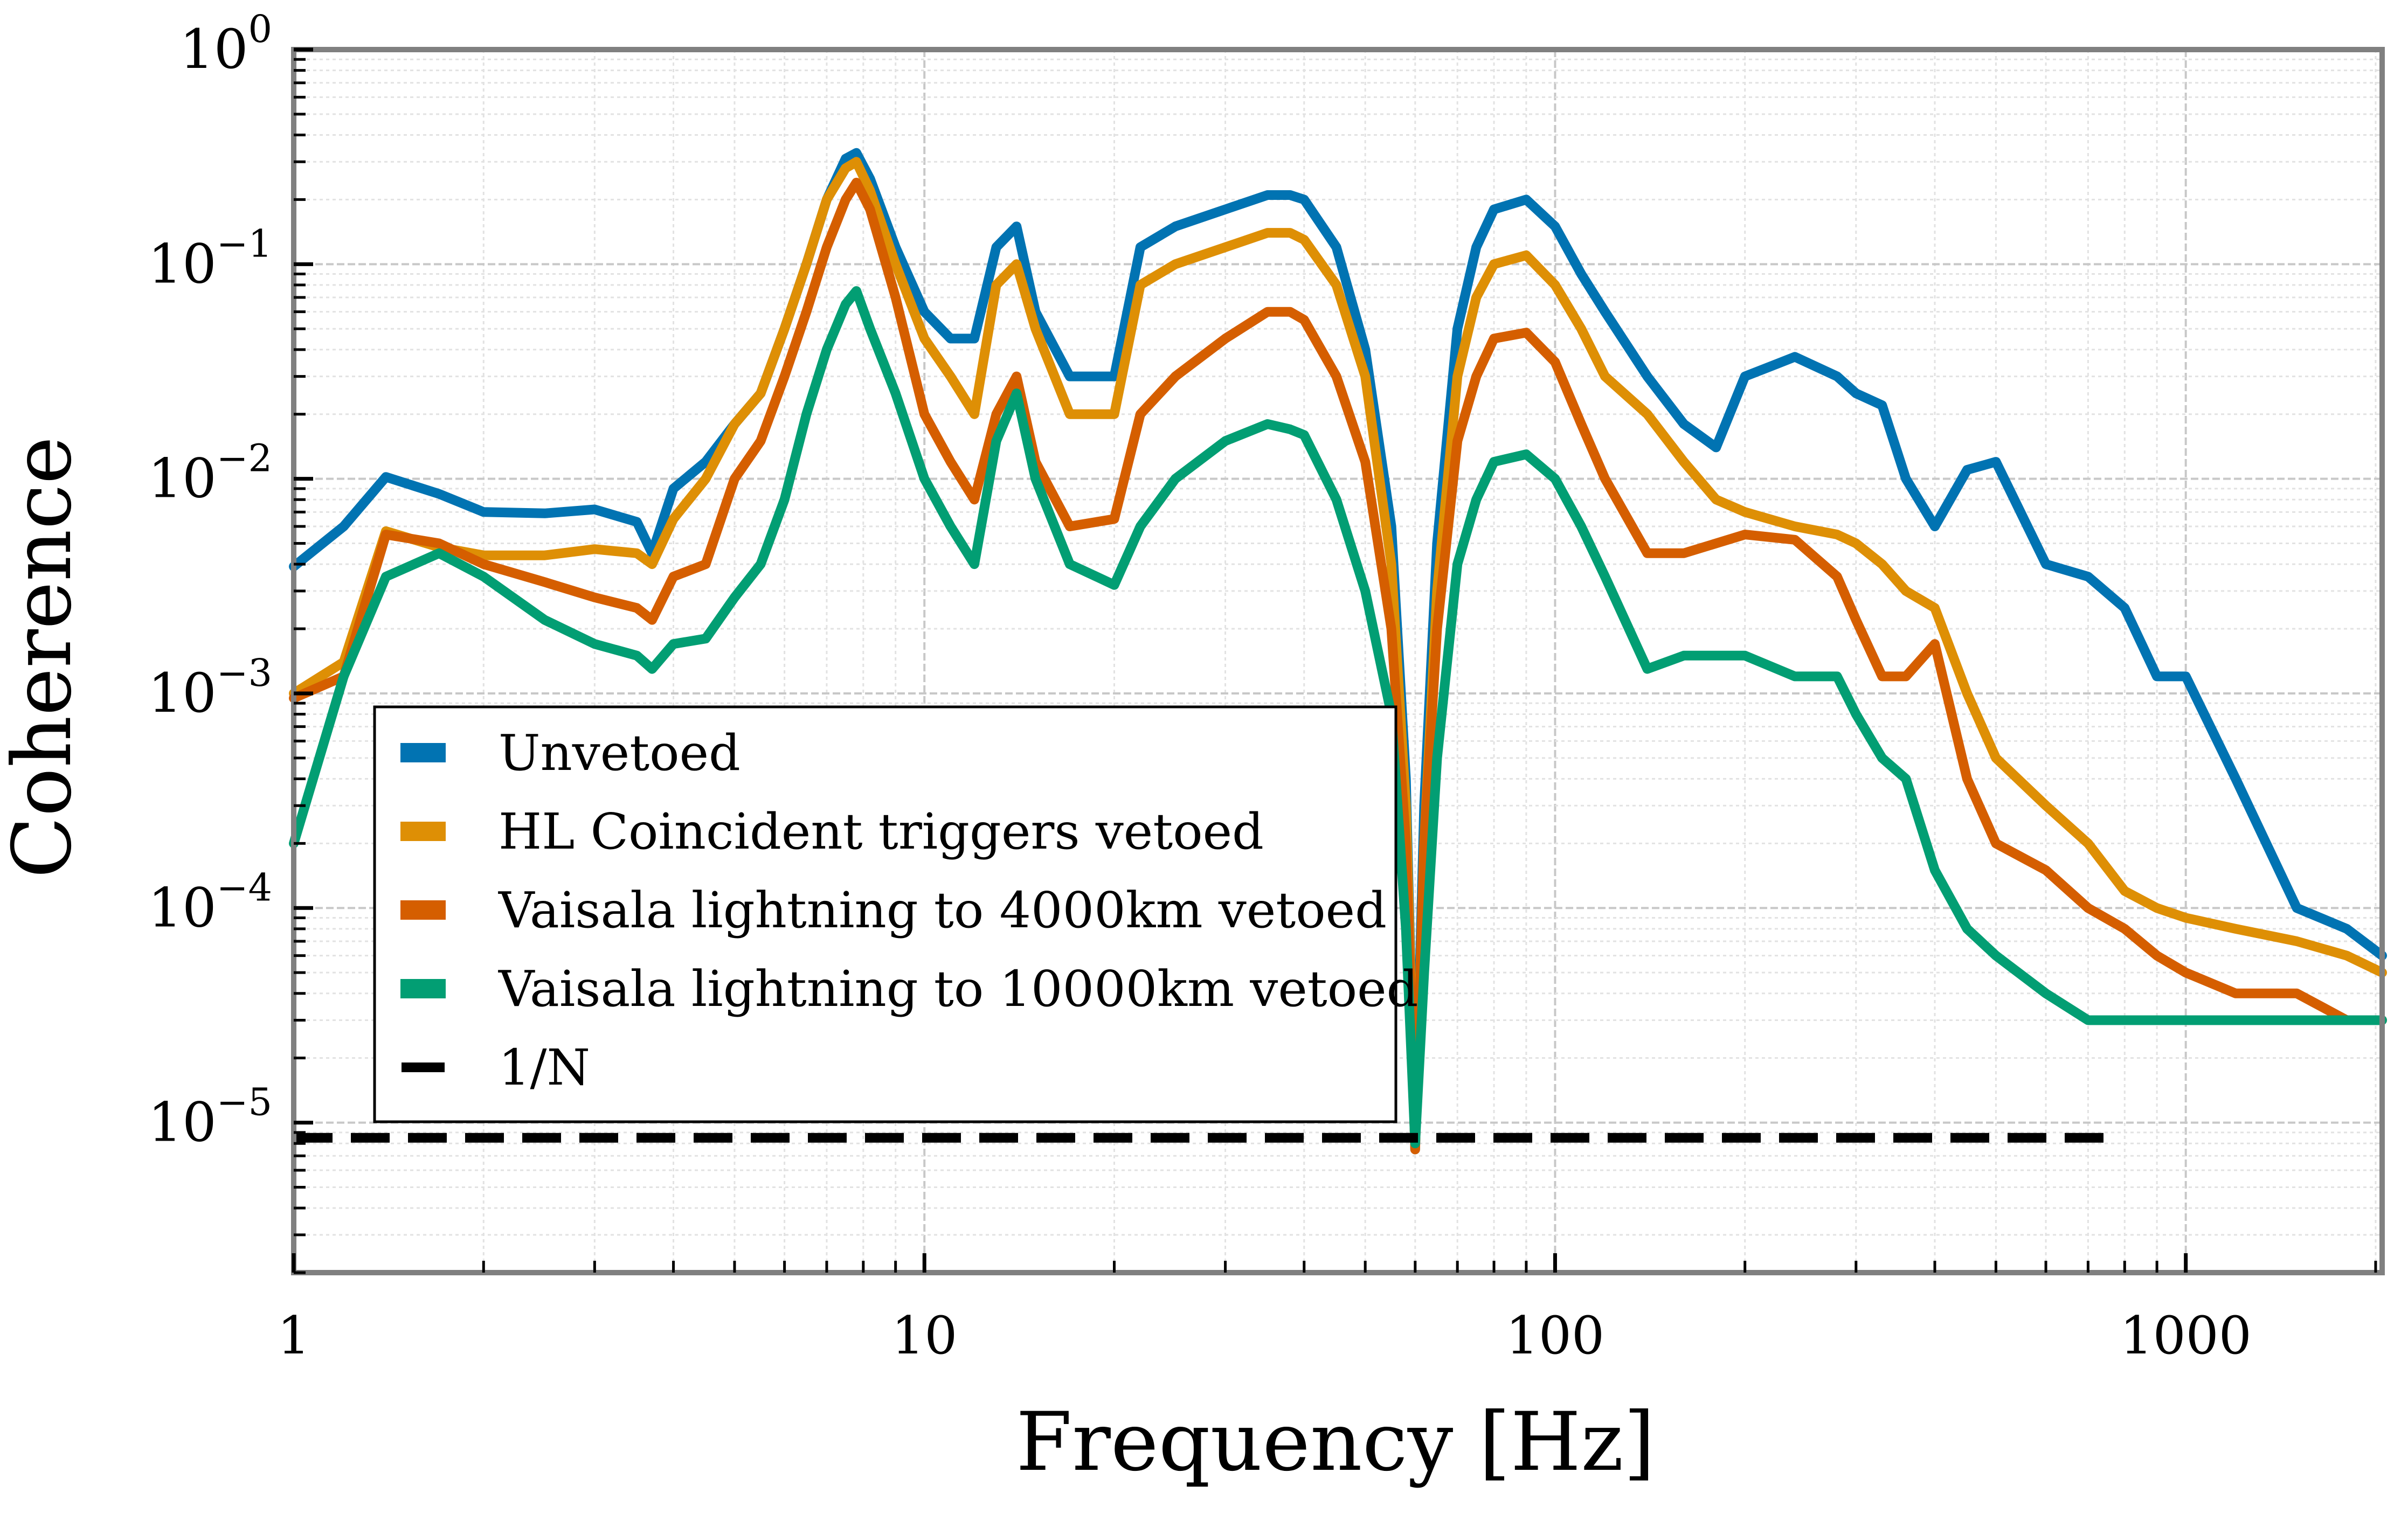 The height and width of the screenshot is (1514, 2408). What do you see at coordinates (210, 473) in the screenshot?
I see `y-tick-label: 10⁻²` at bounding box center [210, 473].